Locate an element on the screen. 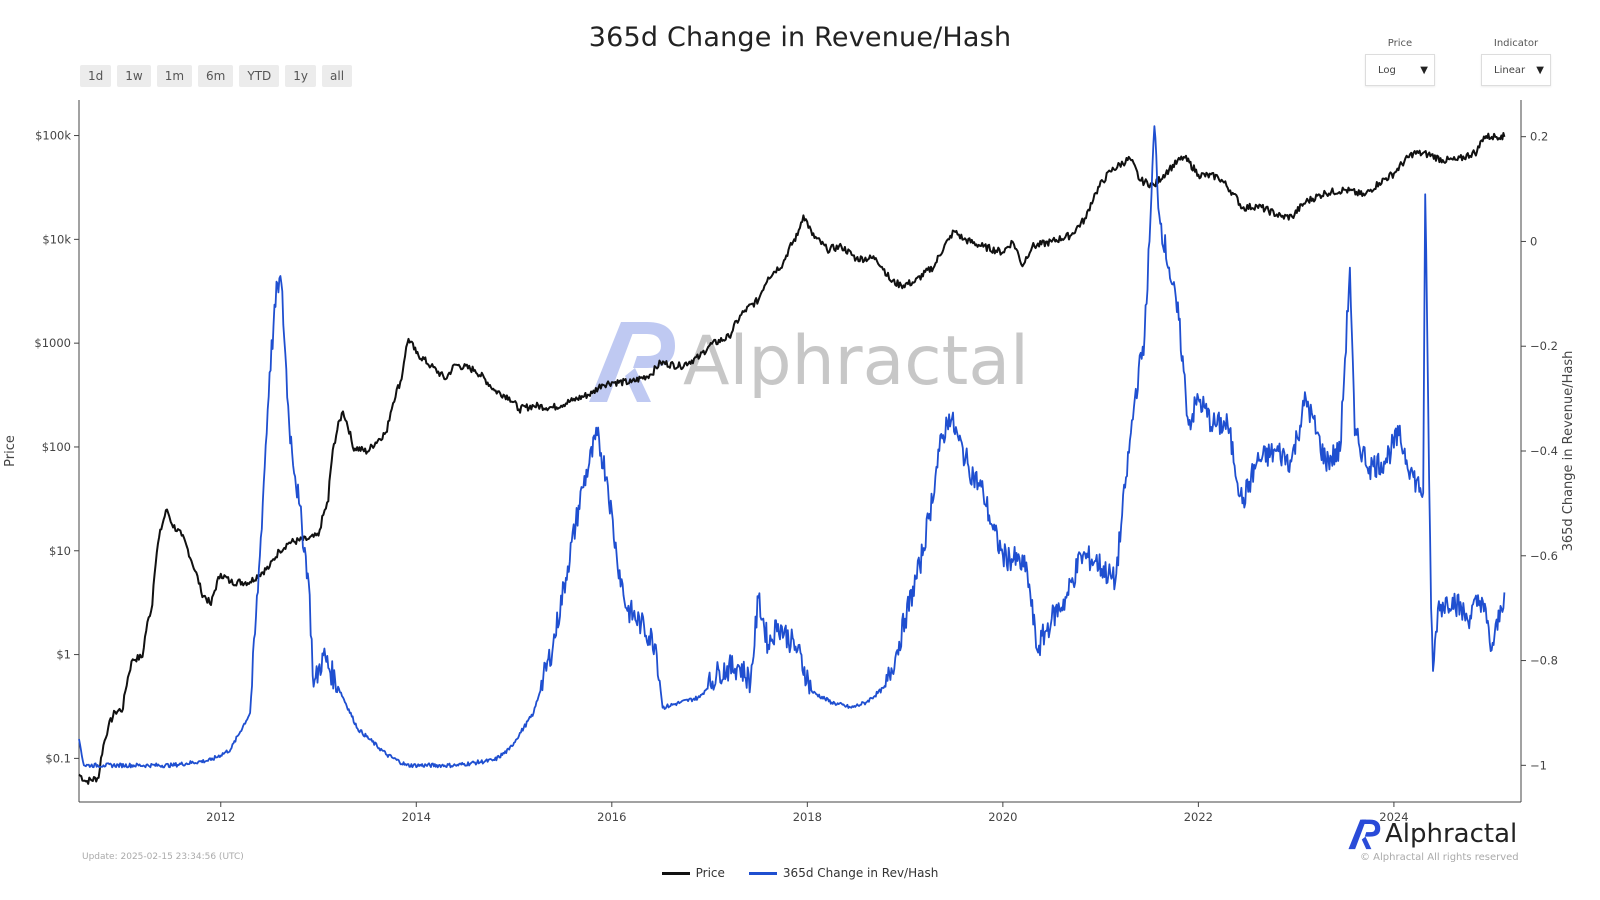  range-button-all: all is located at coordinates (337, 76).